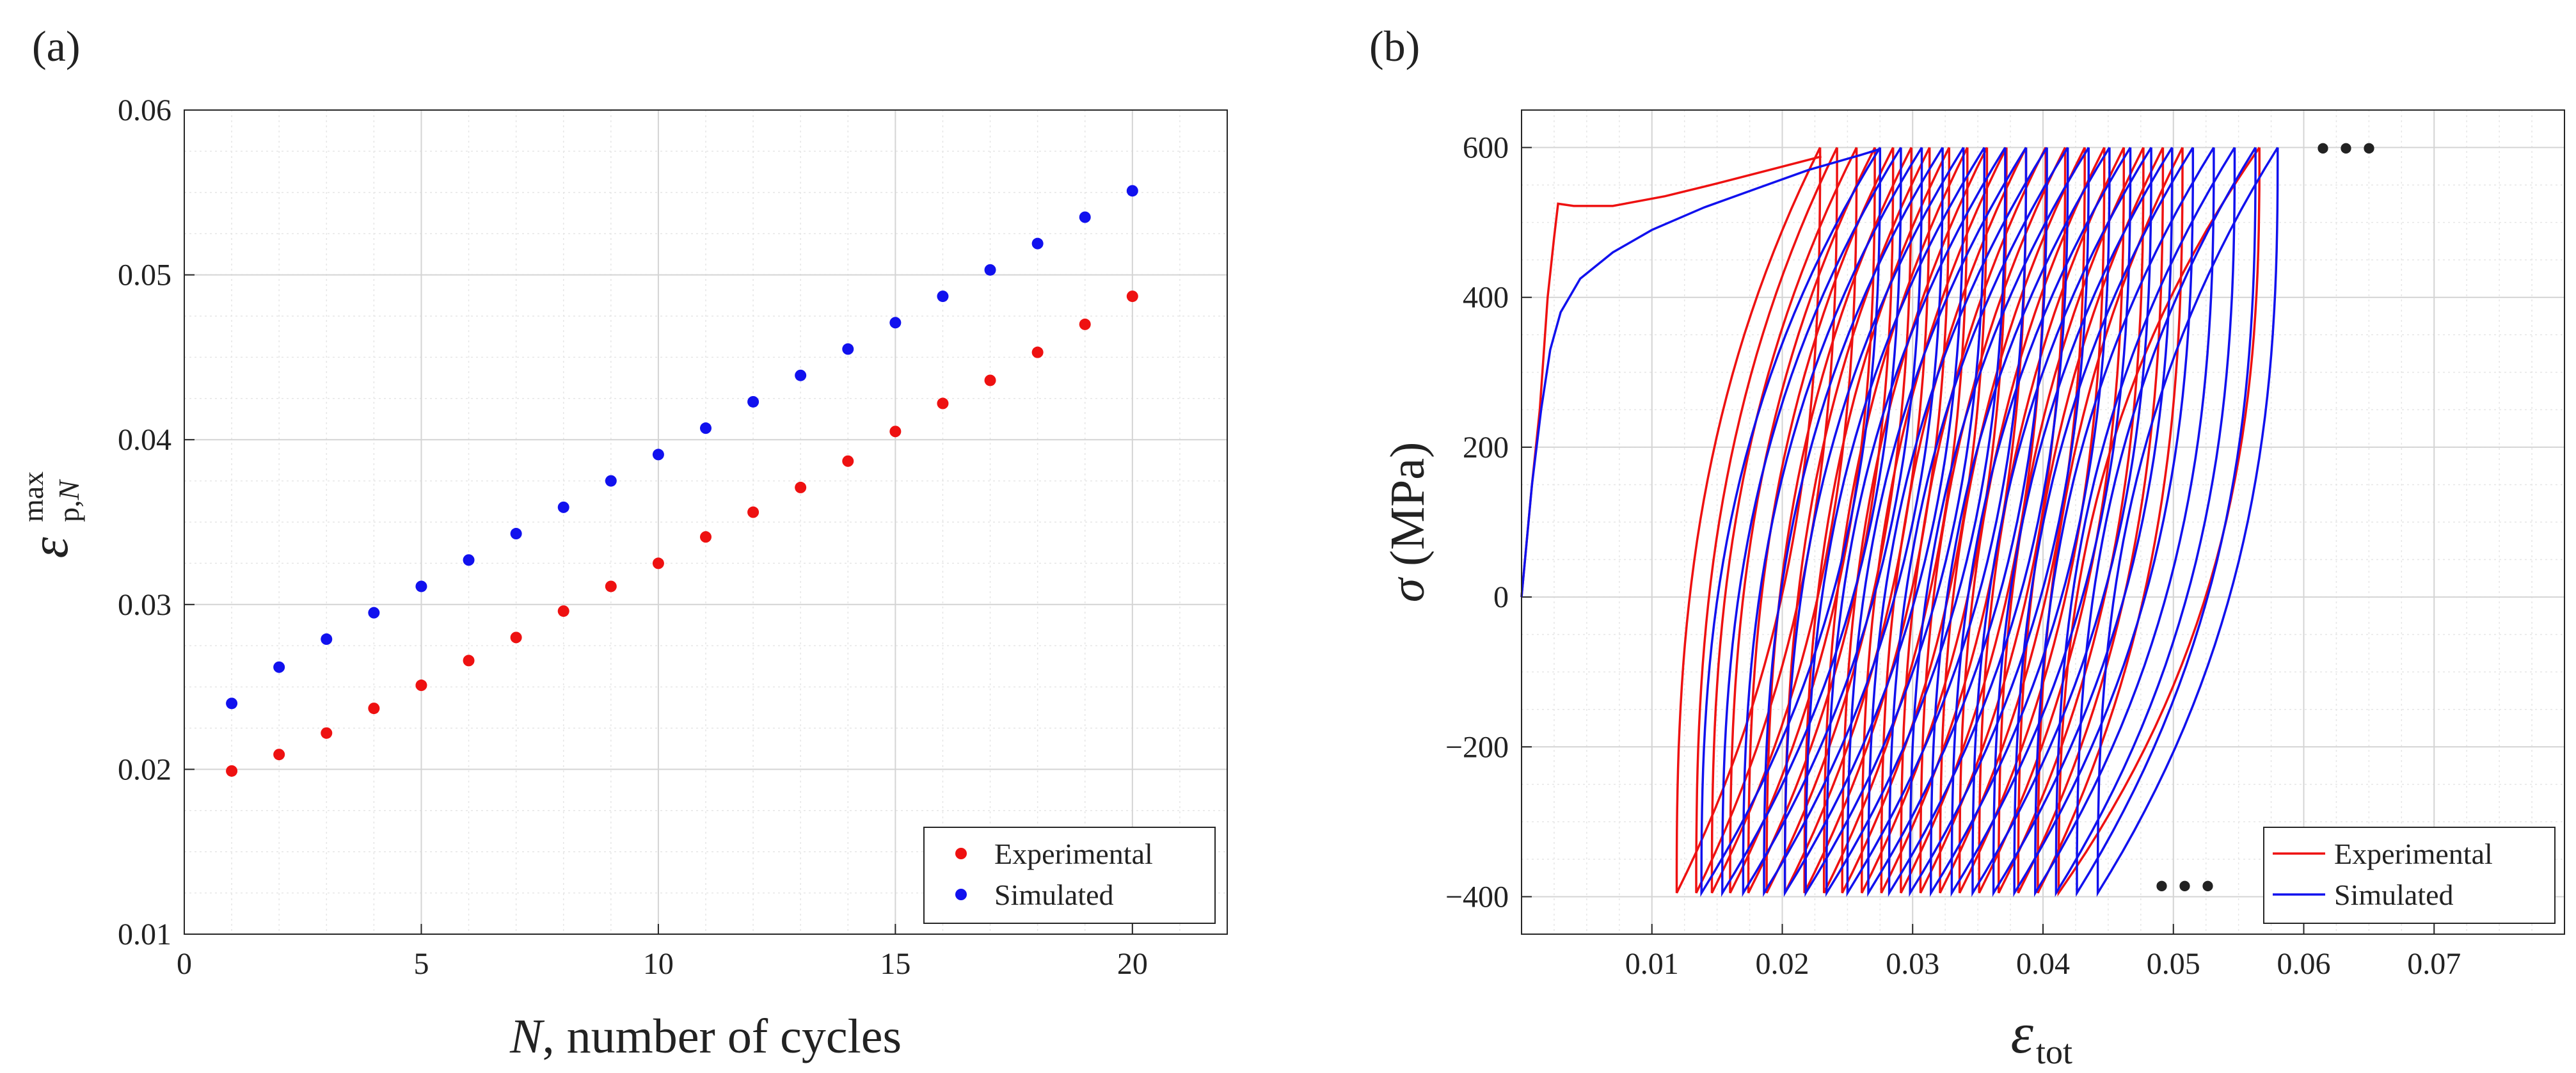 The image size is (2576, 1073). I want to click on panel-b-y-tick-label: −200, so click(1477, 747).